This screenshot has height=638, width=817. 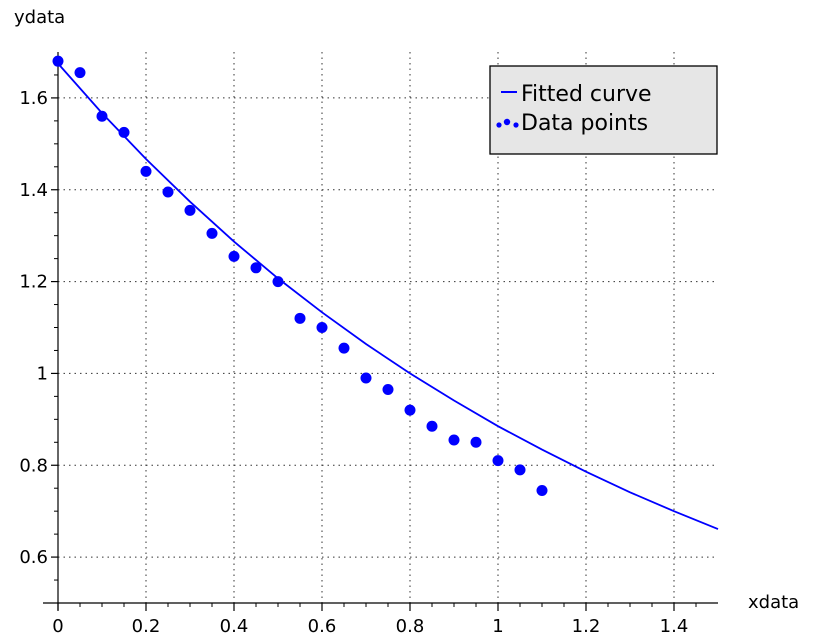 What do you see at coordinates (674, 626) in the screenshot?
I see `x-tick-label: 1.4` at bounding box center [674, 626].